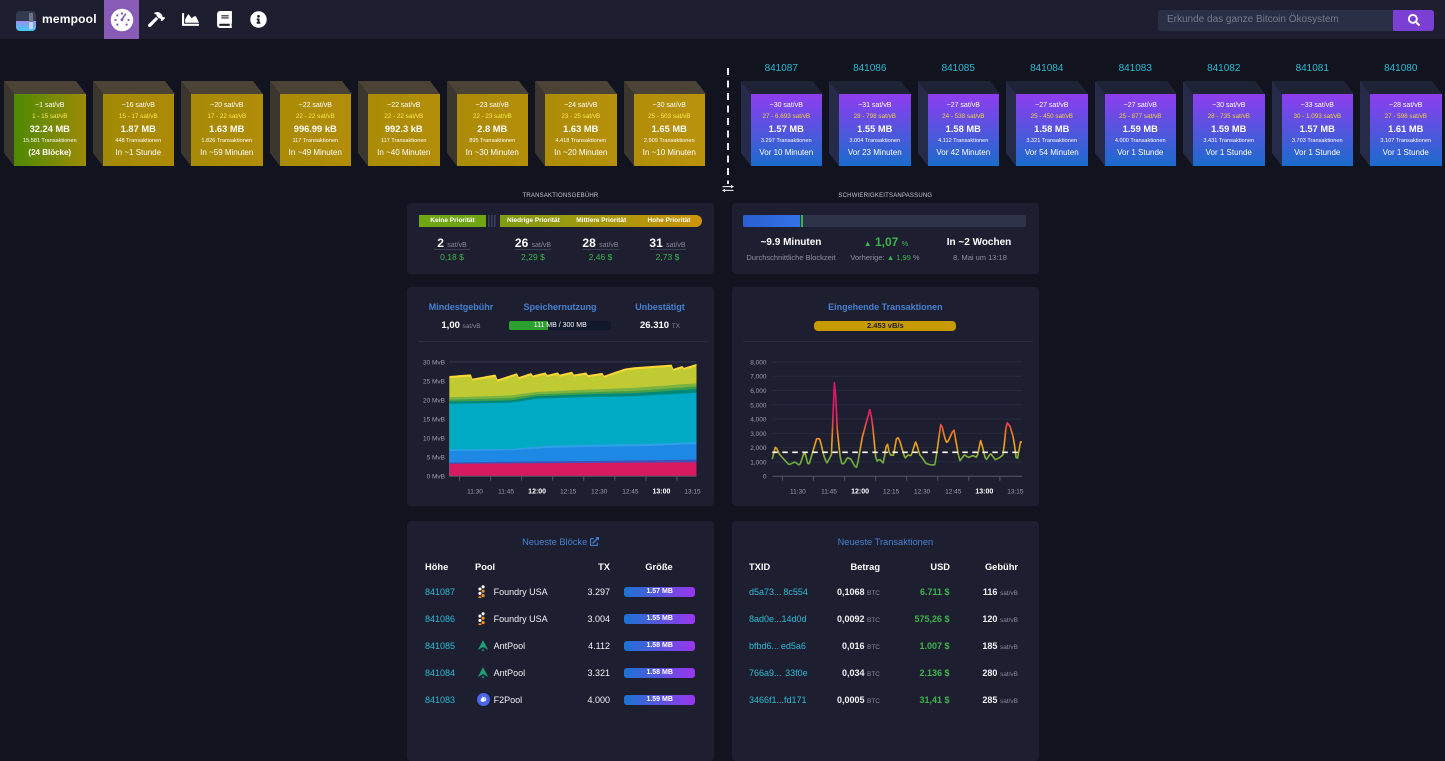 This screenshot has width=1445, height=761. Describe the element at coordinates (434, 401) in the screenshot. I see `svg-text: 20 MvB` at that location.